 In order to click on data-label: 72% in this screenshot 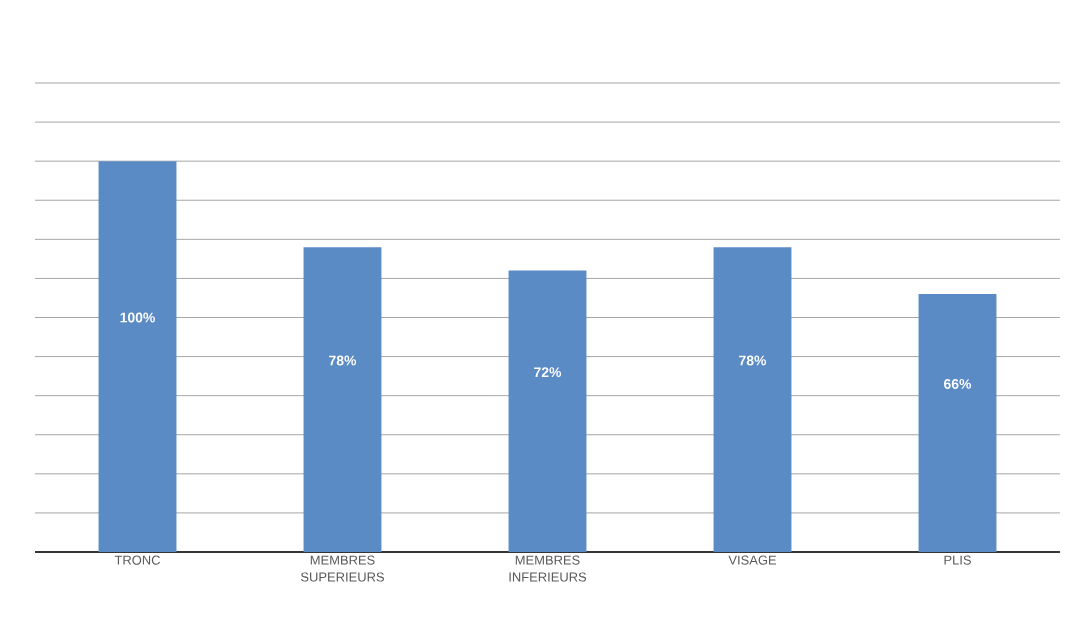, I will do `click(548, 372)`.